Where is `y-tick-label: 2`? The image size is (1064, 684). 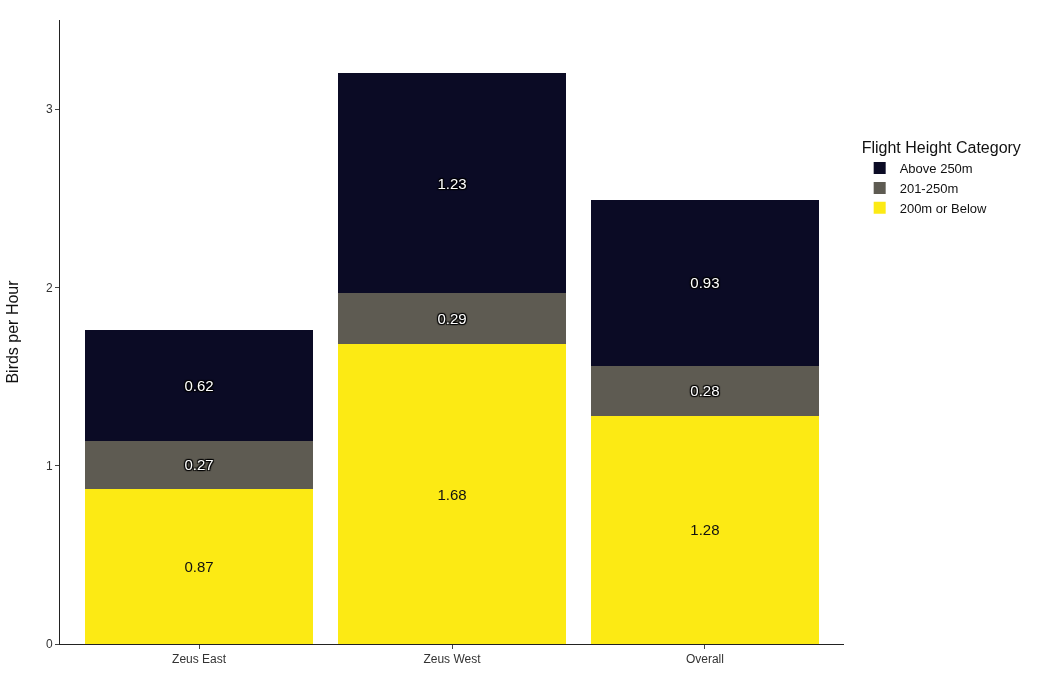 y-tick-label: 2 is located at coordinates (49, 287).